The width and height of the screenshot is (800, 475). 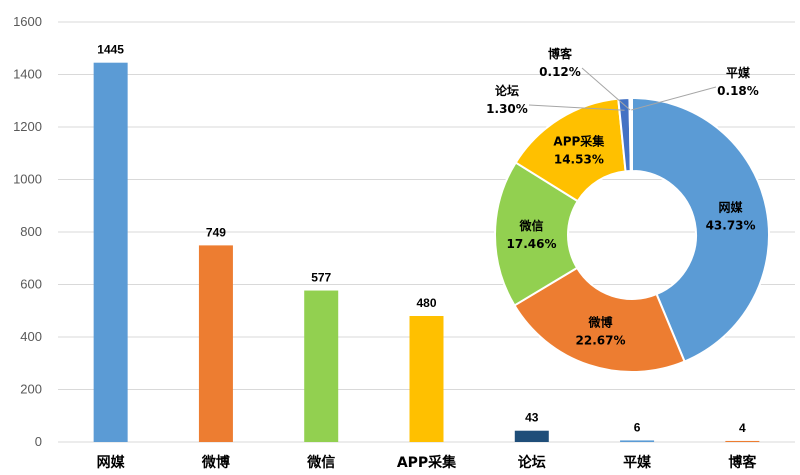 What do you see at coordinates (532, 418) in the screenshot?
I see `bar-value-label: 43` at bounding box center [532, 418].